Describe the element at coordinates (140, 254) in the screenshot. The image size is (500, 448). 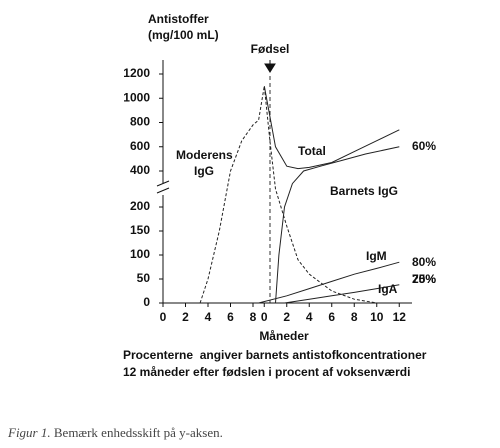
I see `y-tick-label: 100` at that location.